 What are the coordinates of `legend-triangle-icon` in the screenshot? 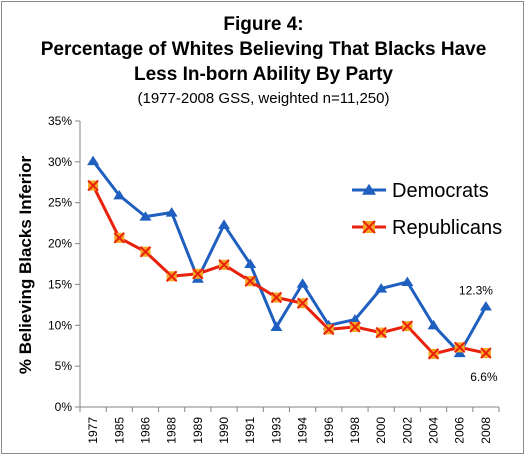 It's located at (369, 189).